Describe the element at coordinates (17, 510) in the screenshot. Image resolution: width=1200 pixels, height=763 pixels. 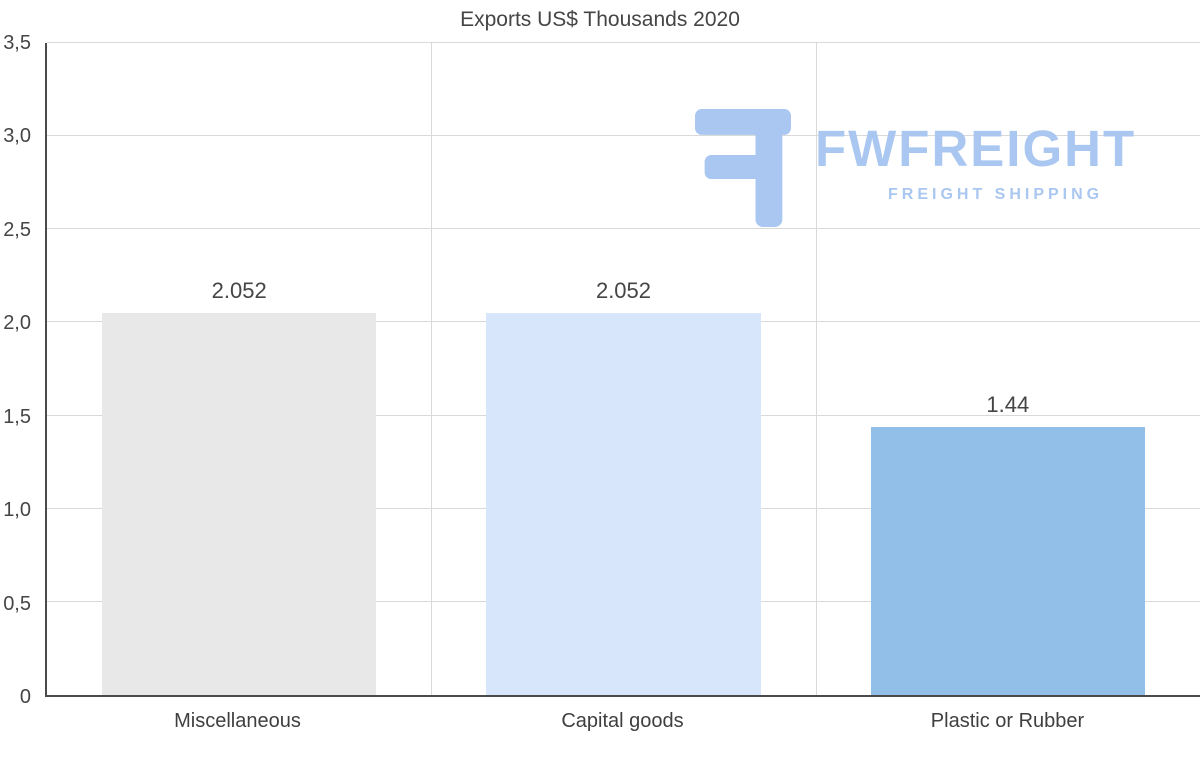
I see `y-tick-label: 1,0` at that location.